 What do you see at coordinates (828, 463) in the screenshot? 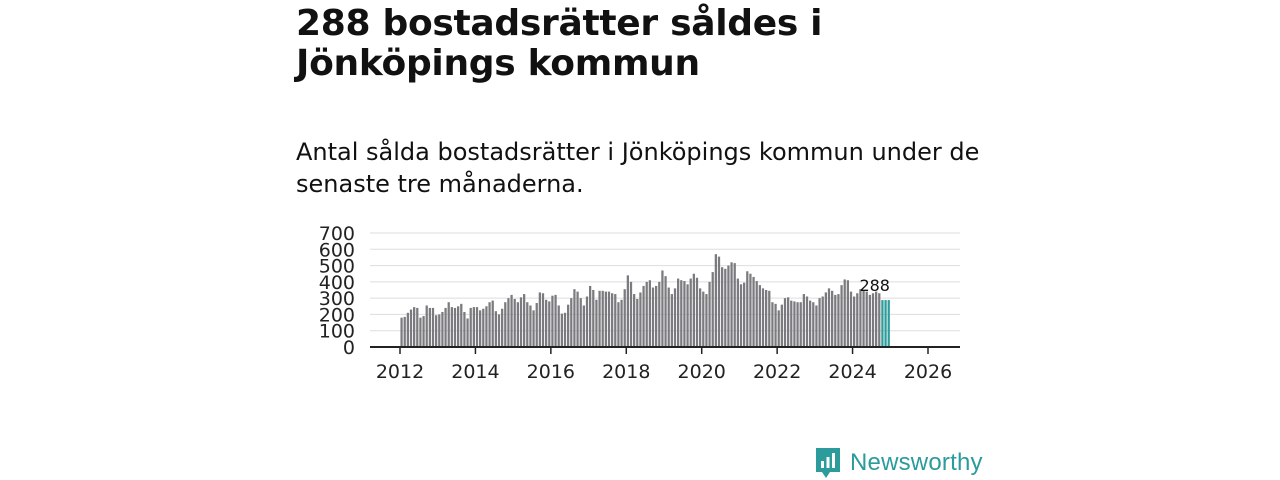
I see `newsworthy-logo-icon` at bounding box center [828, 463].